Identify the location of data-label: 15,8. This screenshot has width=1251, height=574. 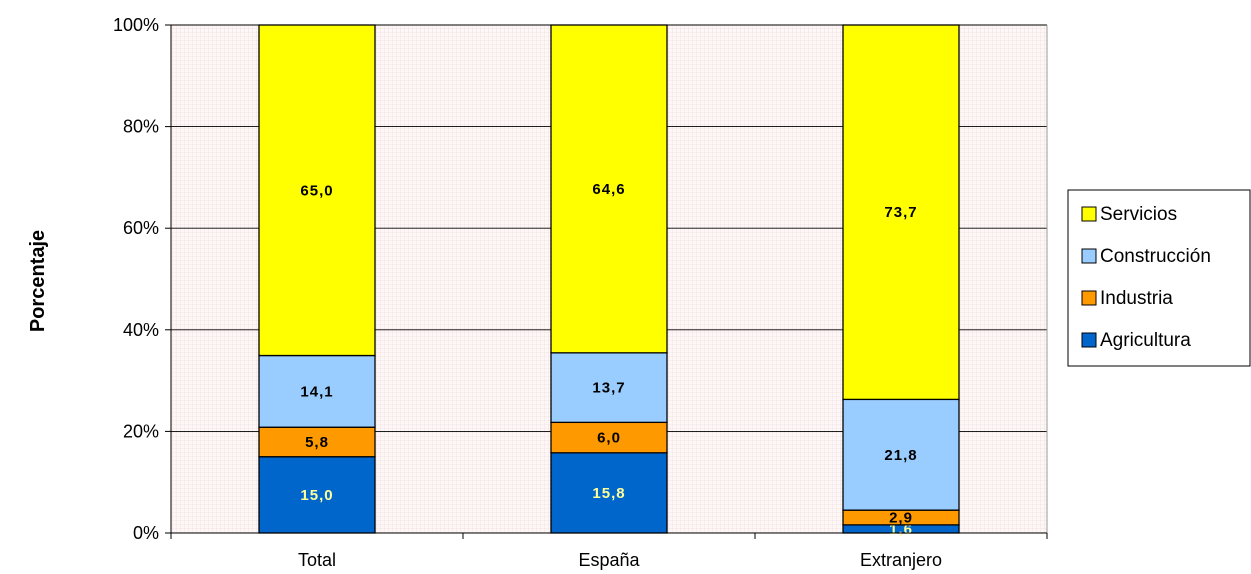
(608, 493).